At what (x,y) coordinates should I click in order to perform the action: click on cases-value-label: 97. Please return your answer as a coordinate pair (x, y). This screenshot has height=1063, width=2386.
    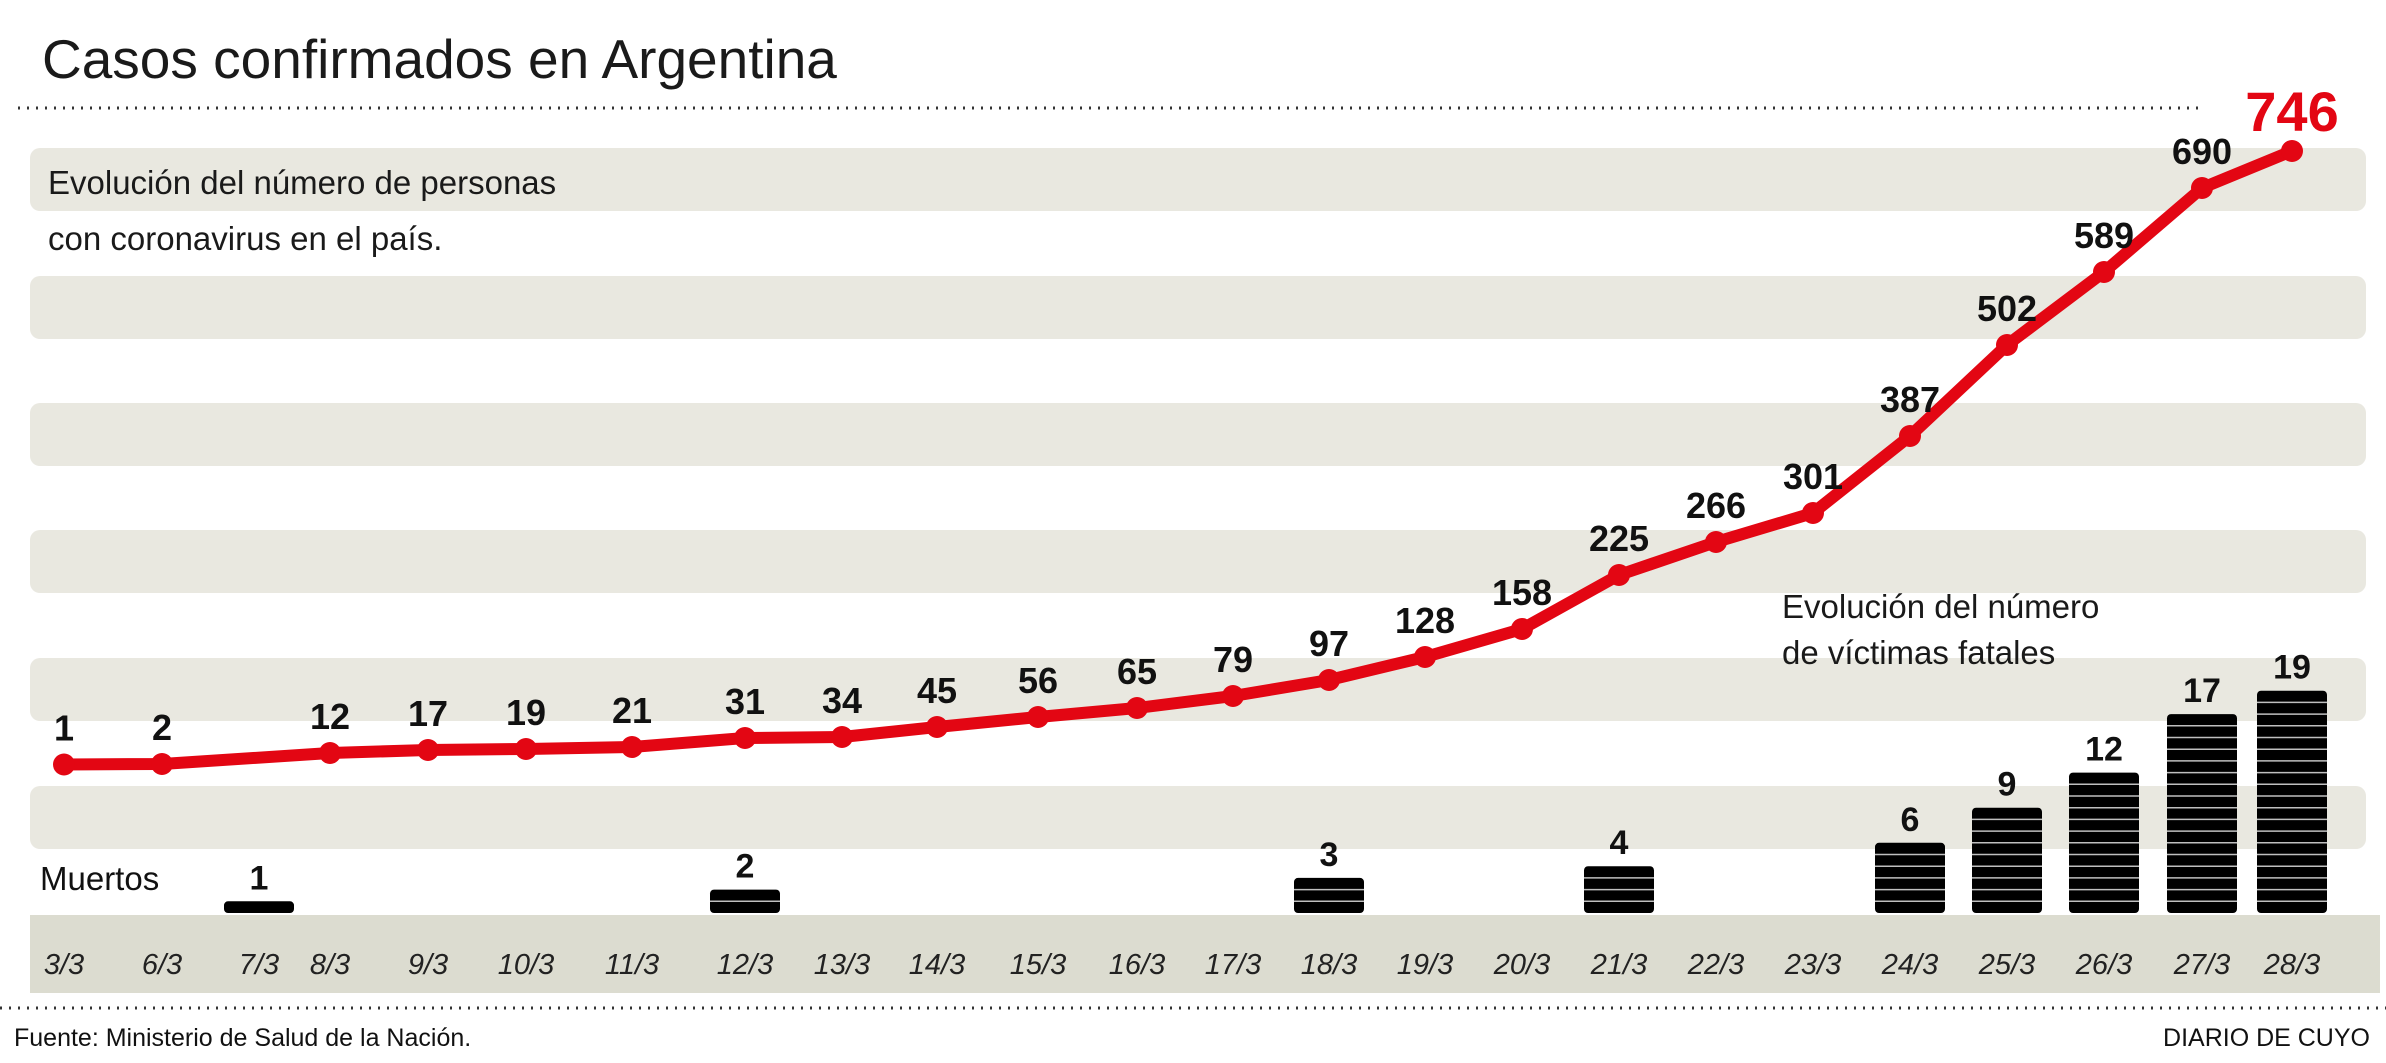
    Looking at the image, I should click on (1329, 643).